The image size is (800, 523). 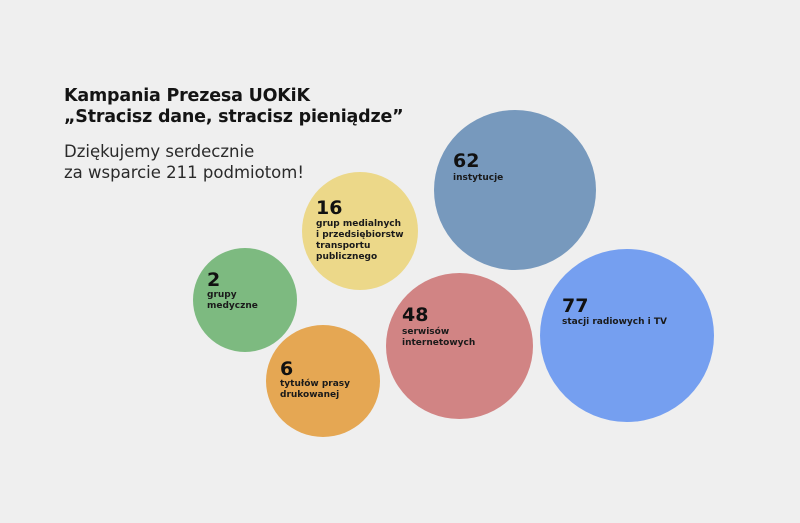 What do you see at coordinates (466, 161) in the screenshot?
I see `bubble-value: 62` at bounding box center [466, 161].